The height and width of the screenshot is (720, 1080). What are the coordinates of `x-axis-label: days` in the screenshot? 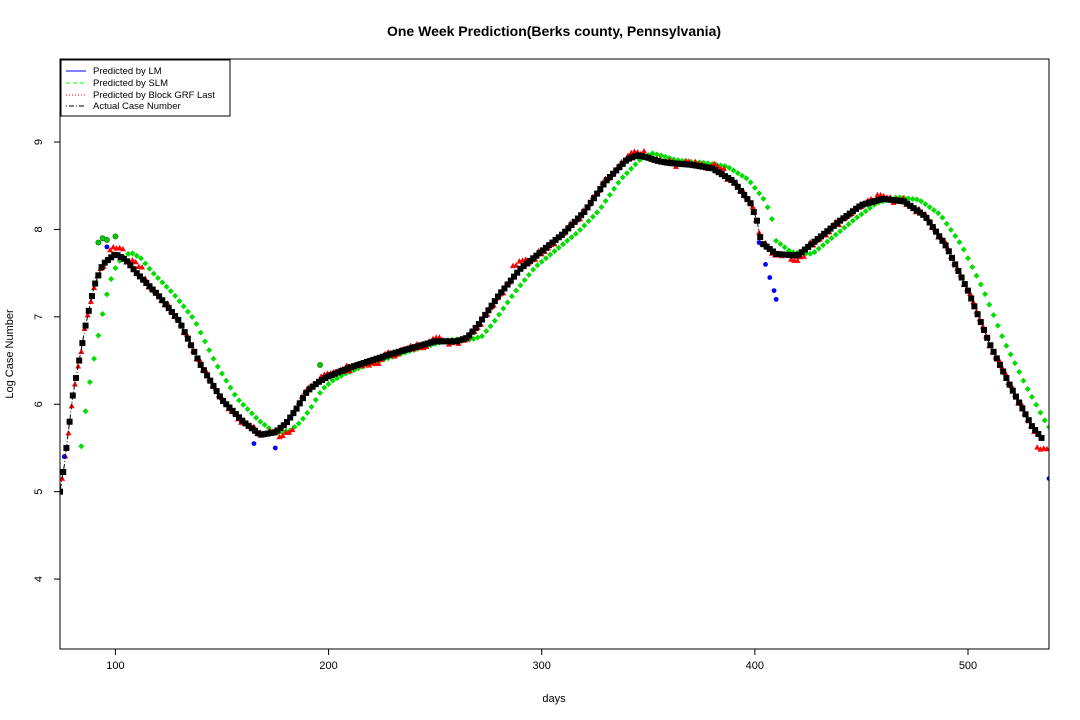 It's located at (554, 699).